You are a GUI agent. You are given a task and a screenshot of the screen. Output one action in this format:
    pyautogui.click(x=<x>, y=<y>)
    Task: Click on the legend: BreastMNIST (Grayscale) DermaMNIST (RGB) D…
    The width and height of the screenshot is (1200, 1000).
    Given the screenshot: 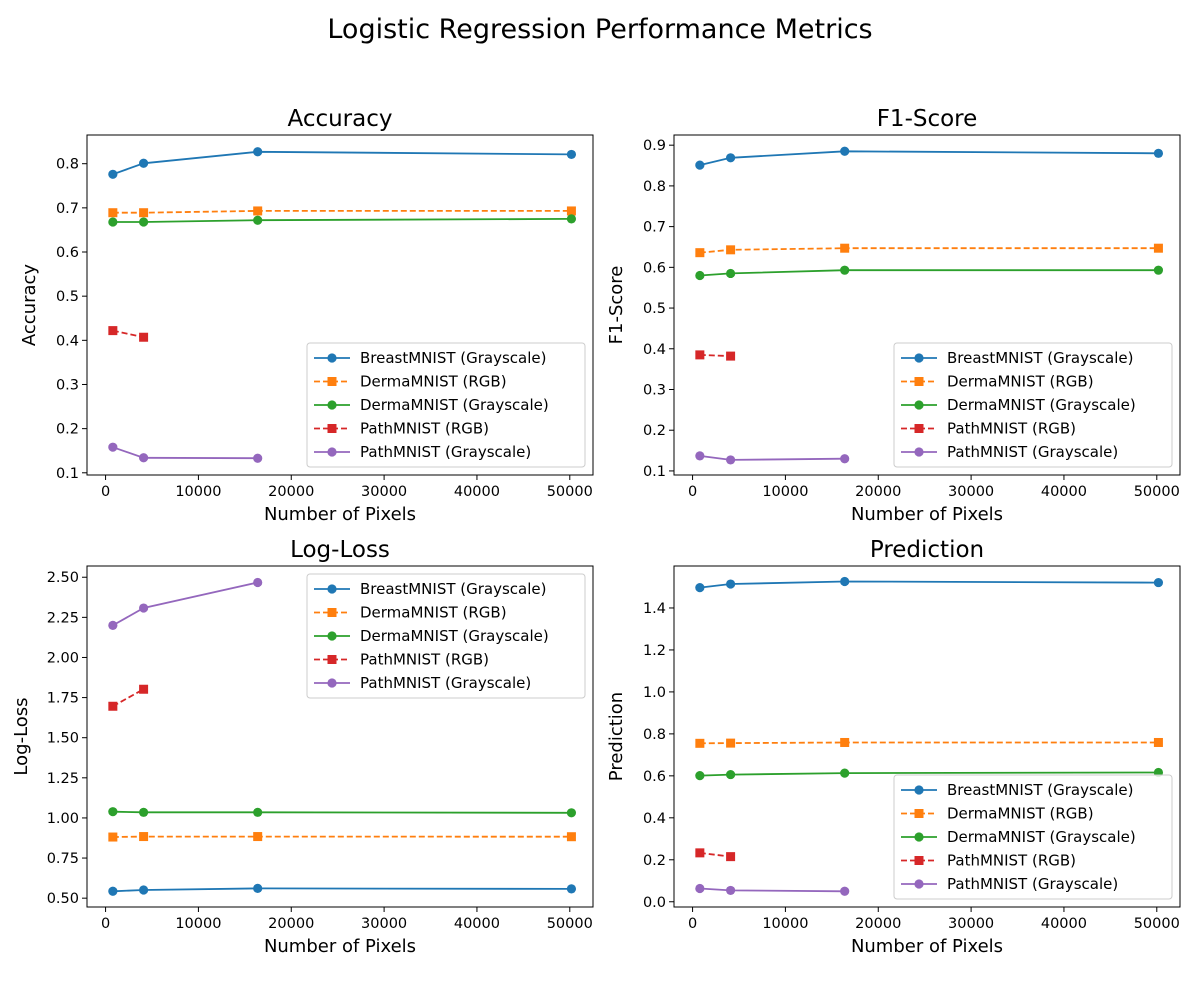 What is the action you would take?
    pyautogui.click(x=1033, y=837)
    